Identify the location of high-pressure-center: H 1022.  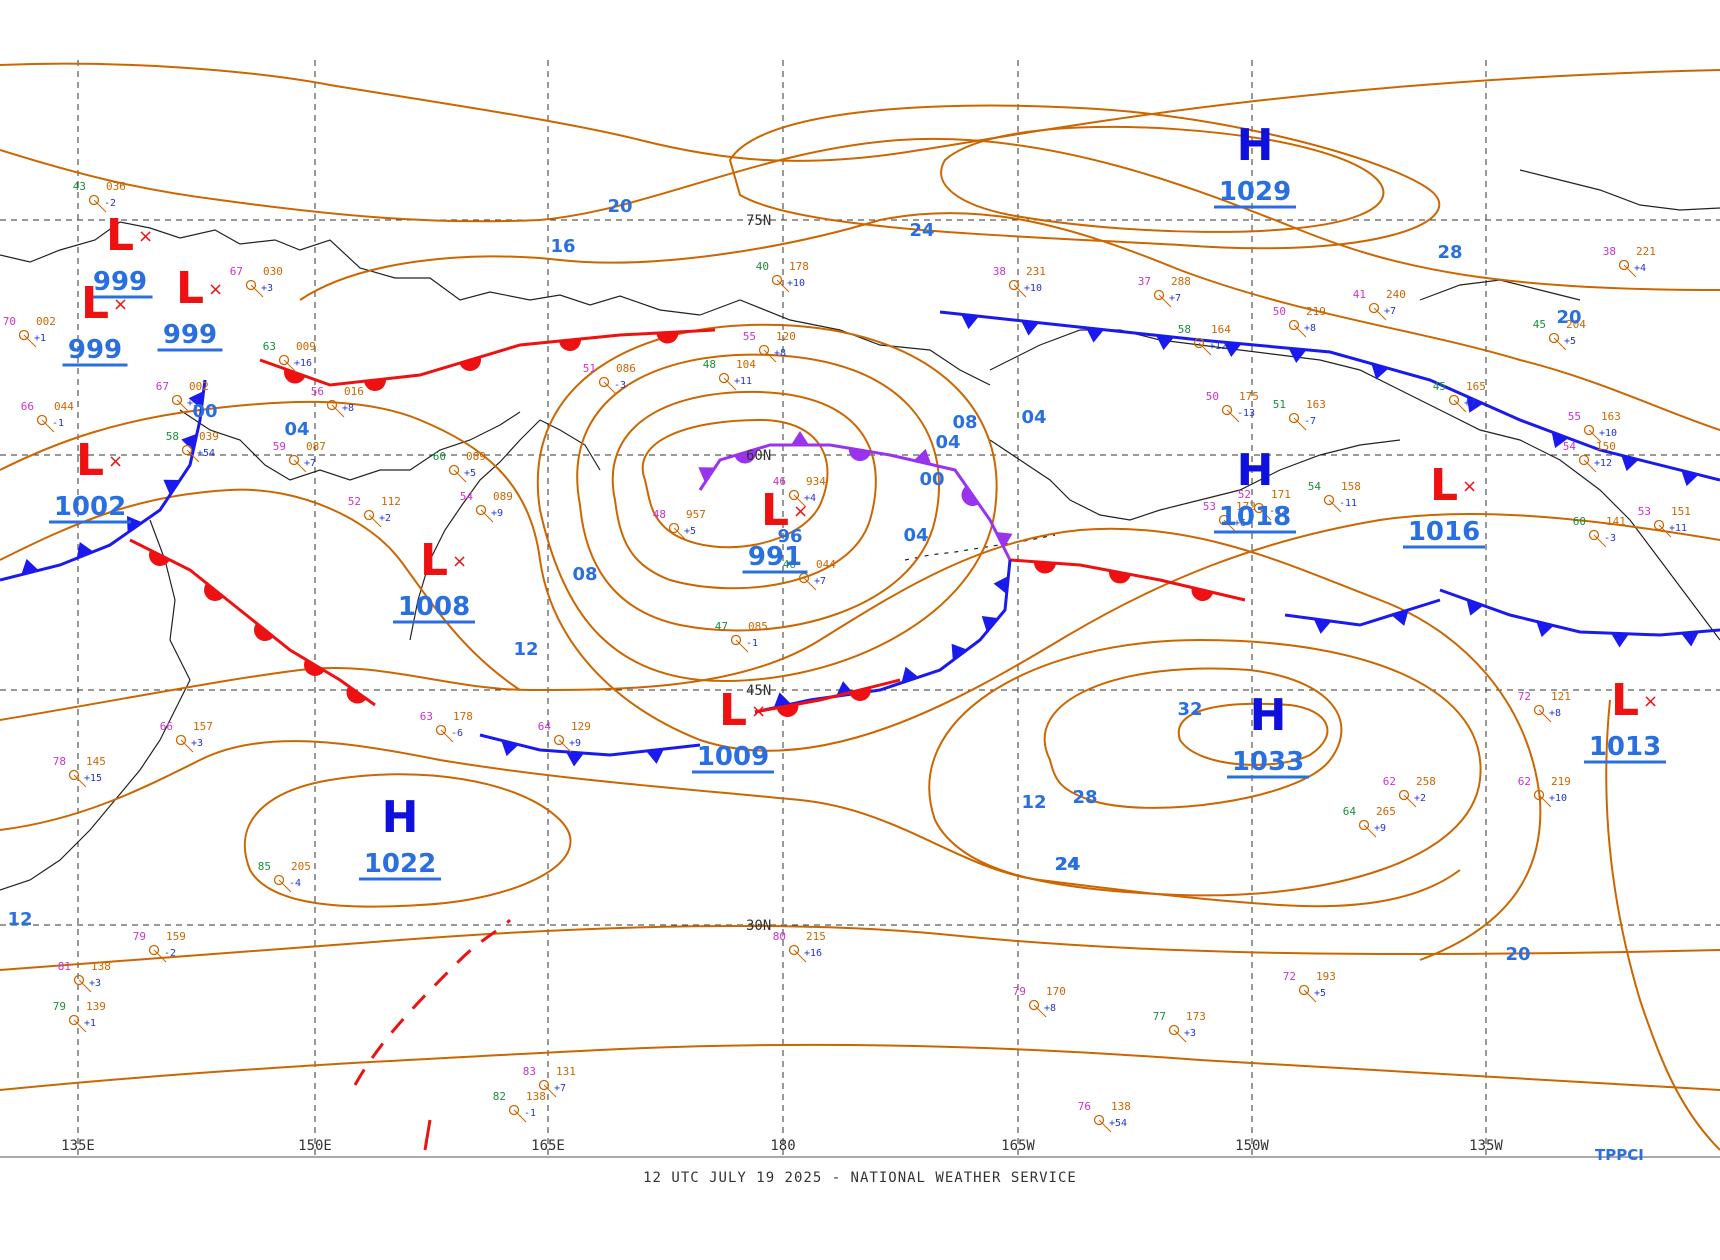
(400, 836).